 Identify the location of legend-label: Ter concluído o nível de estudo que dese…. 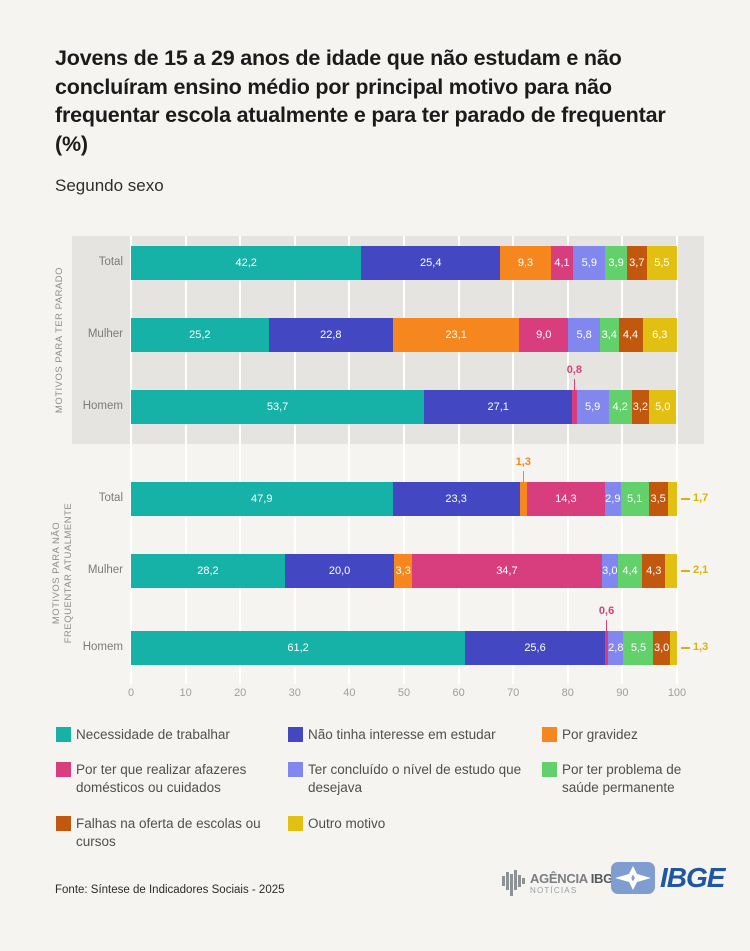
(415, 779).